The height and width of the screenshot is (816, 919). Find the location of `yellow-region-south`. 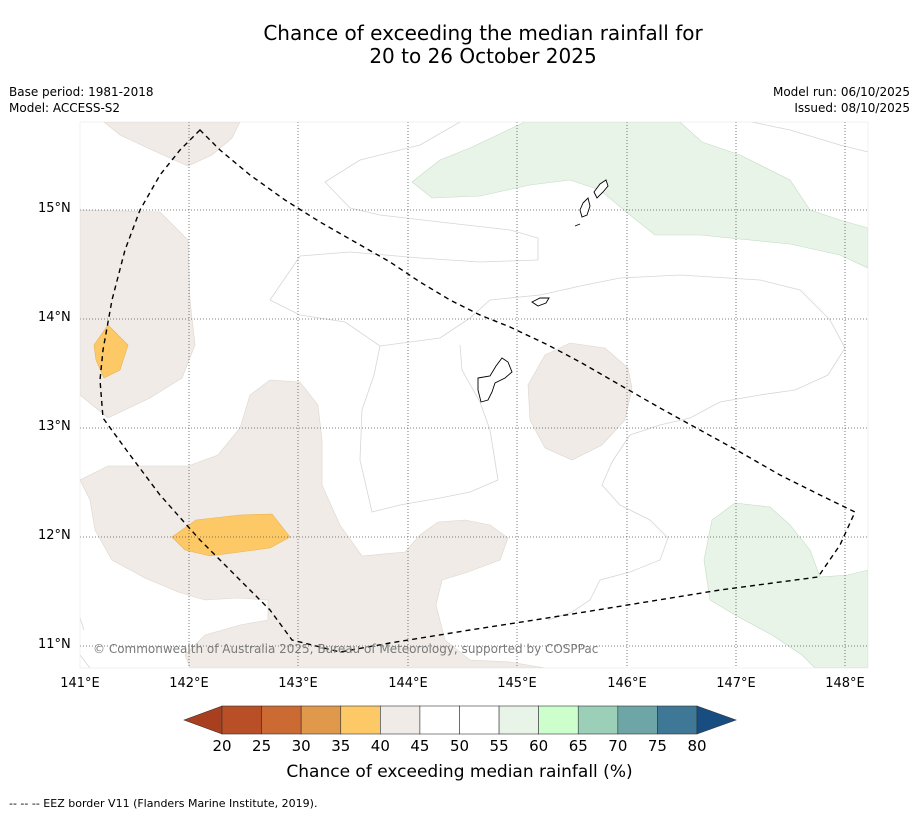

yellow-region-south is located at coordinates (231, 535).